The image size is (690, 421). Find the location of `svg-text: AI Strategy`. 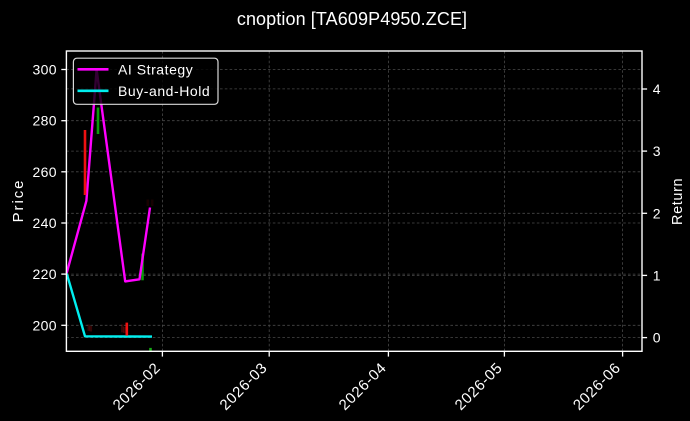

svg-text: AI Strategy is located at coordinates (155, 70).